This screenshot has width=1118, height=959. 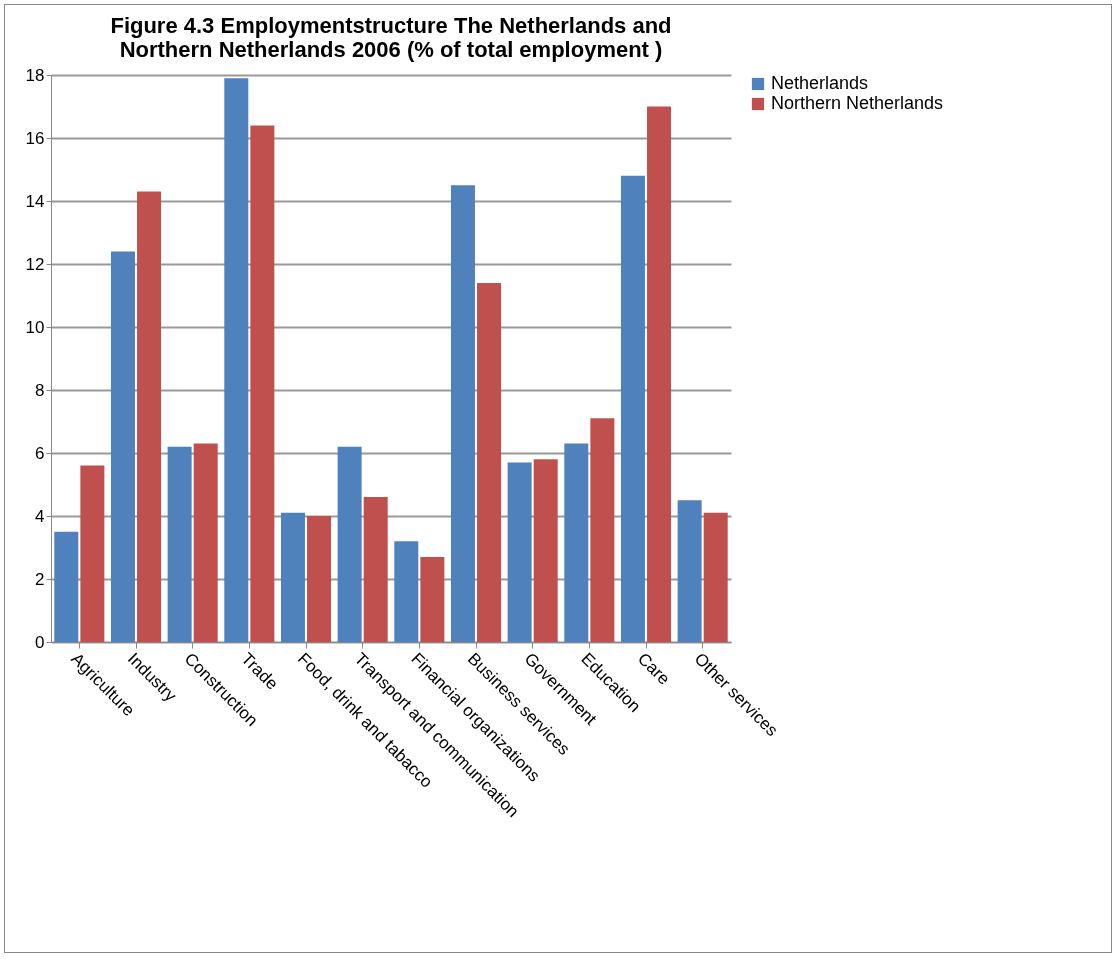 I want to click on y-tick-label: 12, so click(x=35, y=264).